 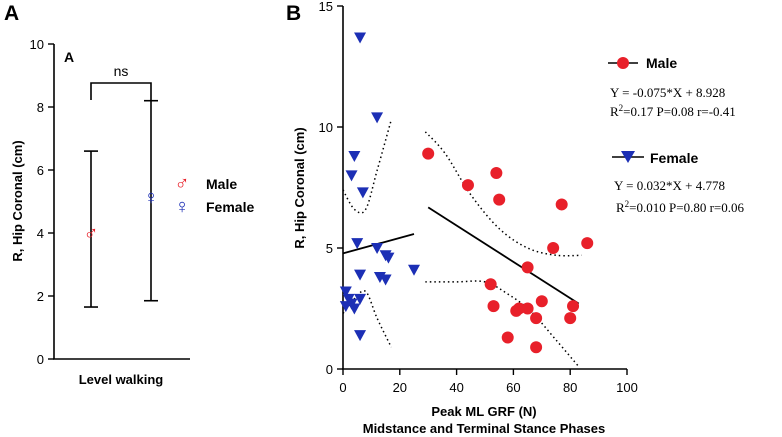 What do you see at coordinates (661, 63) in the screenshot?
I see `male-legend-title: Male` at bounding box center [661, 63].